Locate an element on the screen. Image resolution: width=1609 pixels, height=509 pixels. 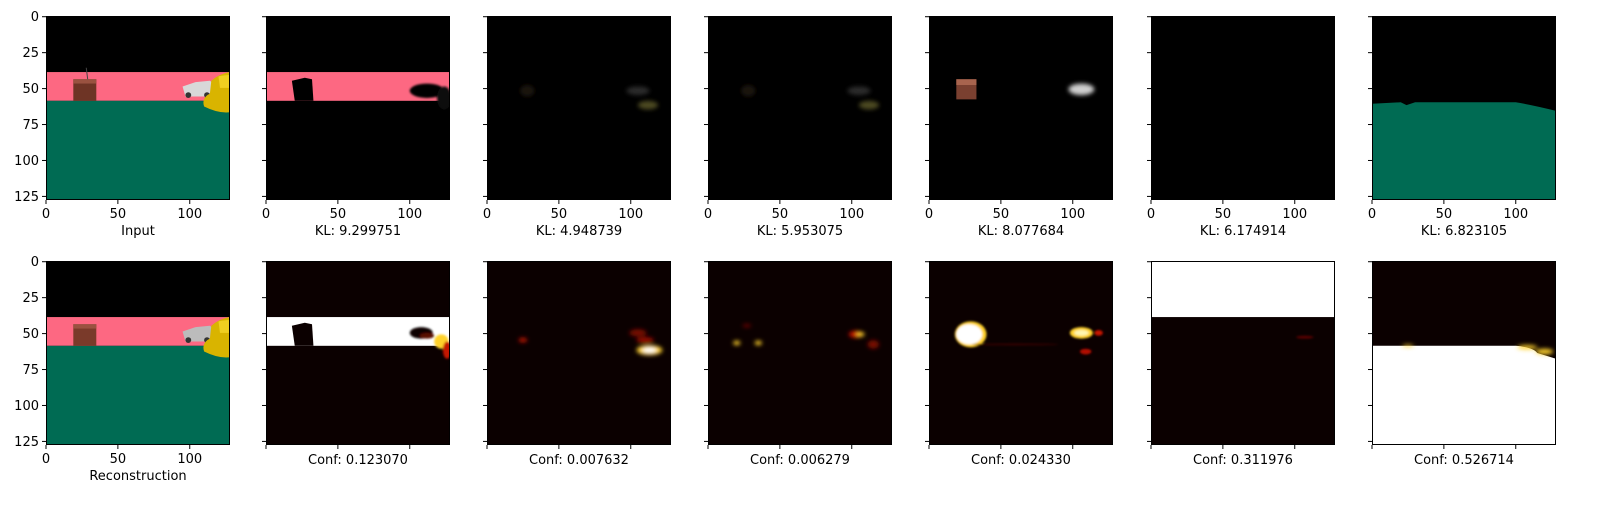
box-antenna is located at coordinates (87, 73).